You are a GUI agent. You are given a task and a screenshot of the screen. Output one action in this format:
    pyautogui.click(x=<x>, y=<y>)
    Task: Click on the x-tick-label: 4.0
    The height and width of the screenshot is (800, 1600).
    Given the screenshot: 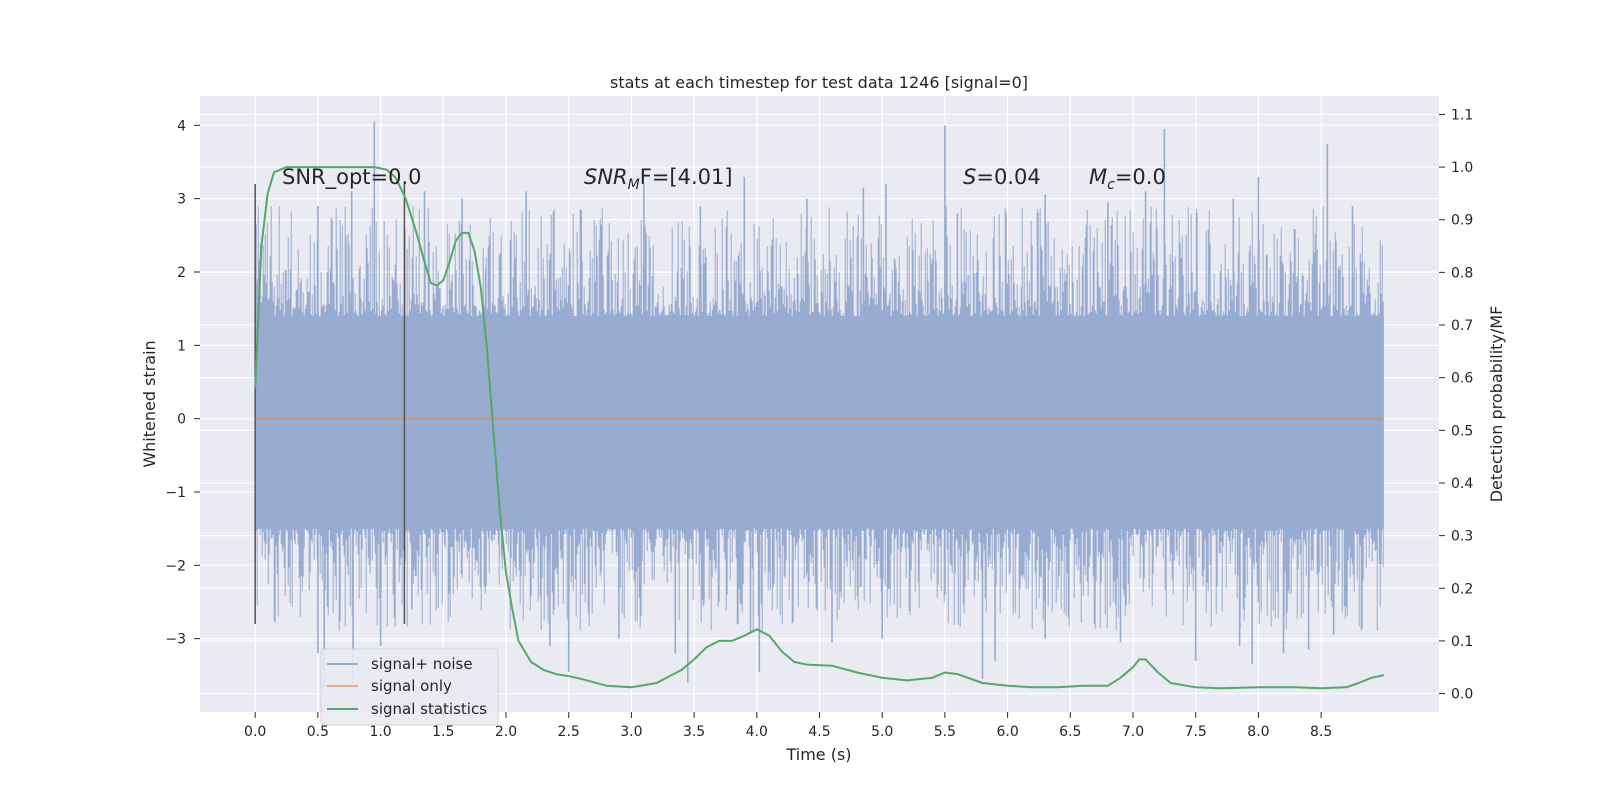 What is the action you would take?
    pyautogui.click(x=757, y=732)
    